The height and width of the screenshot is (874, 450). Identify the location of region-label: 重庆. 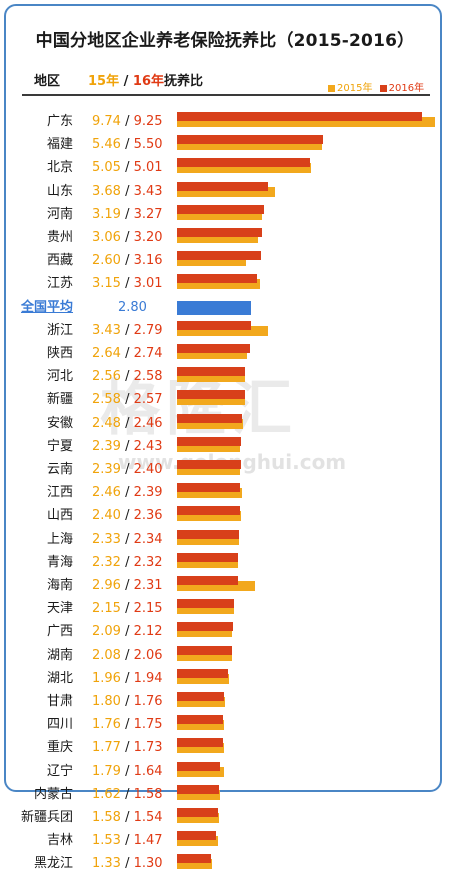
(59, 748).